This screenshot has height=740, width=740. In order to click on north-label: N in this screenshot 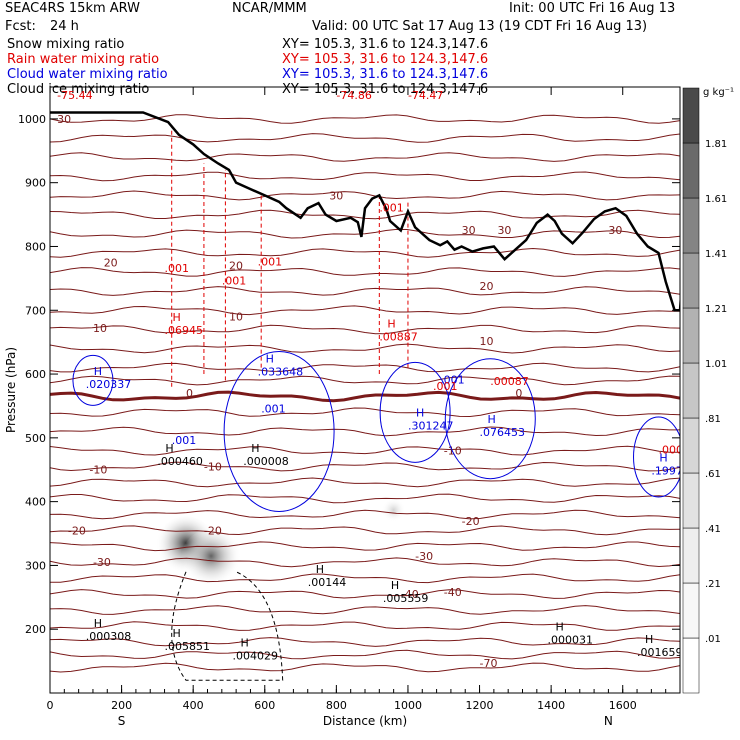, I will do `click(608, 721)`.